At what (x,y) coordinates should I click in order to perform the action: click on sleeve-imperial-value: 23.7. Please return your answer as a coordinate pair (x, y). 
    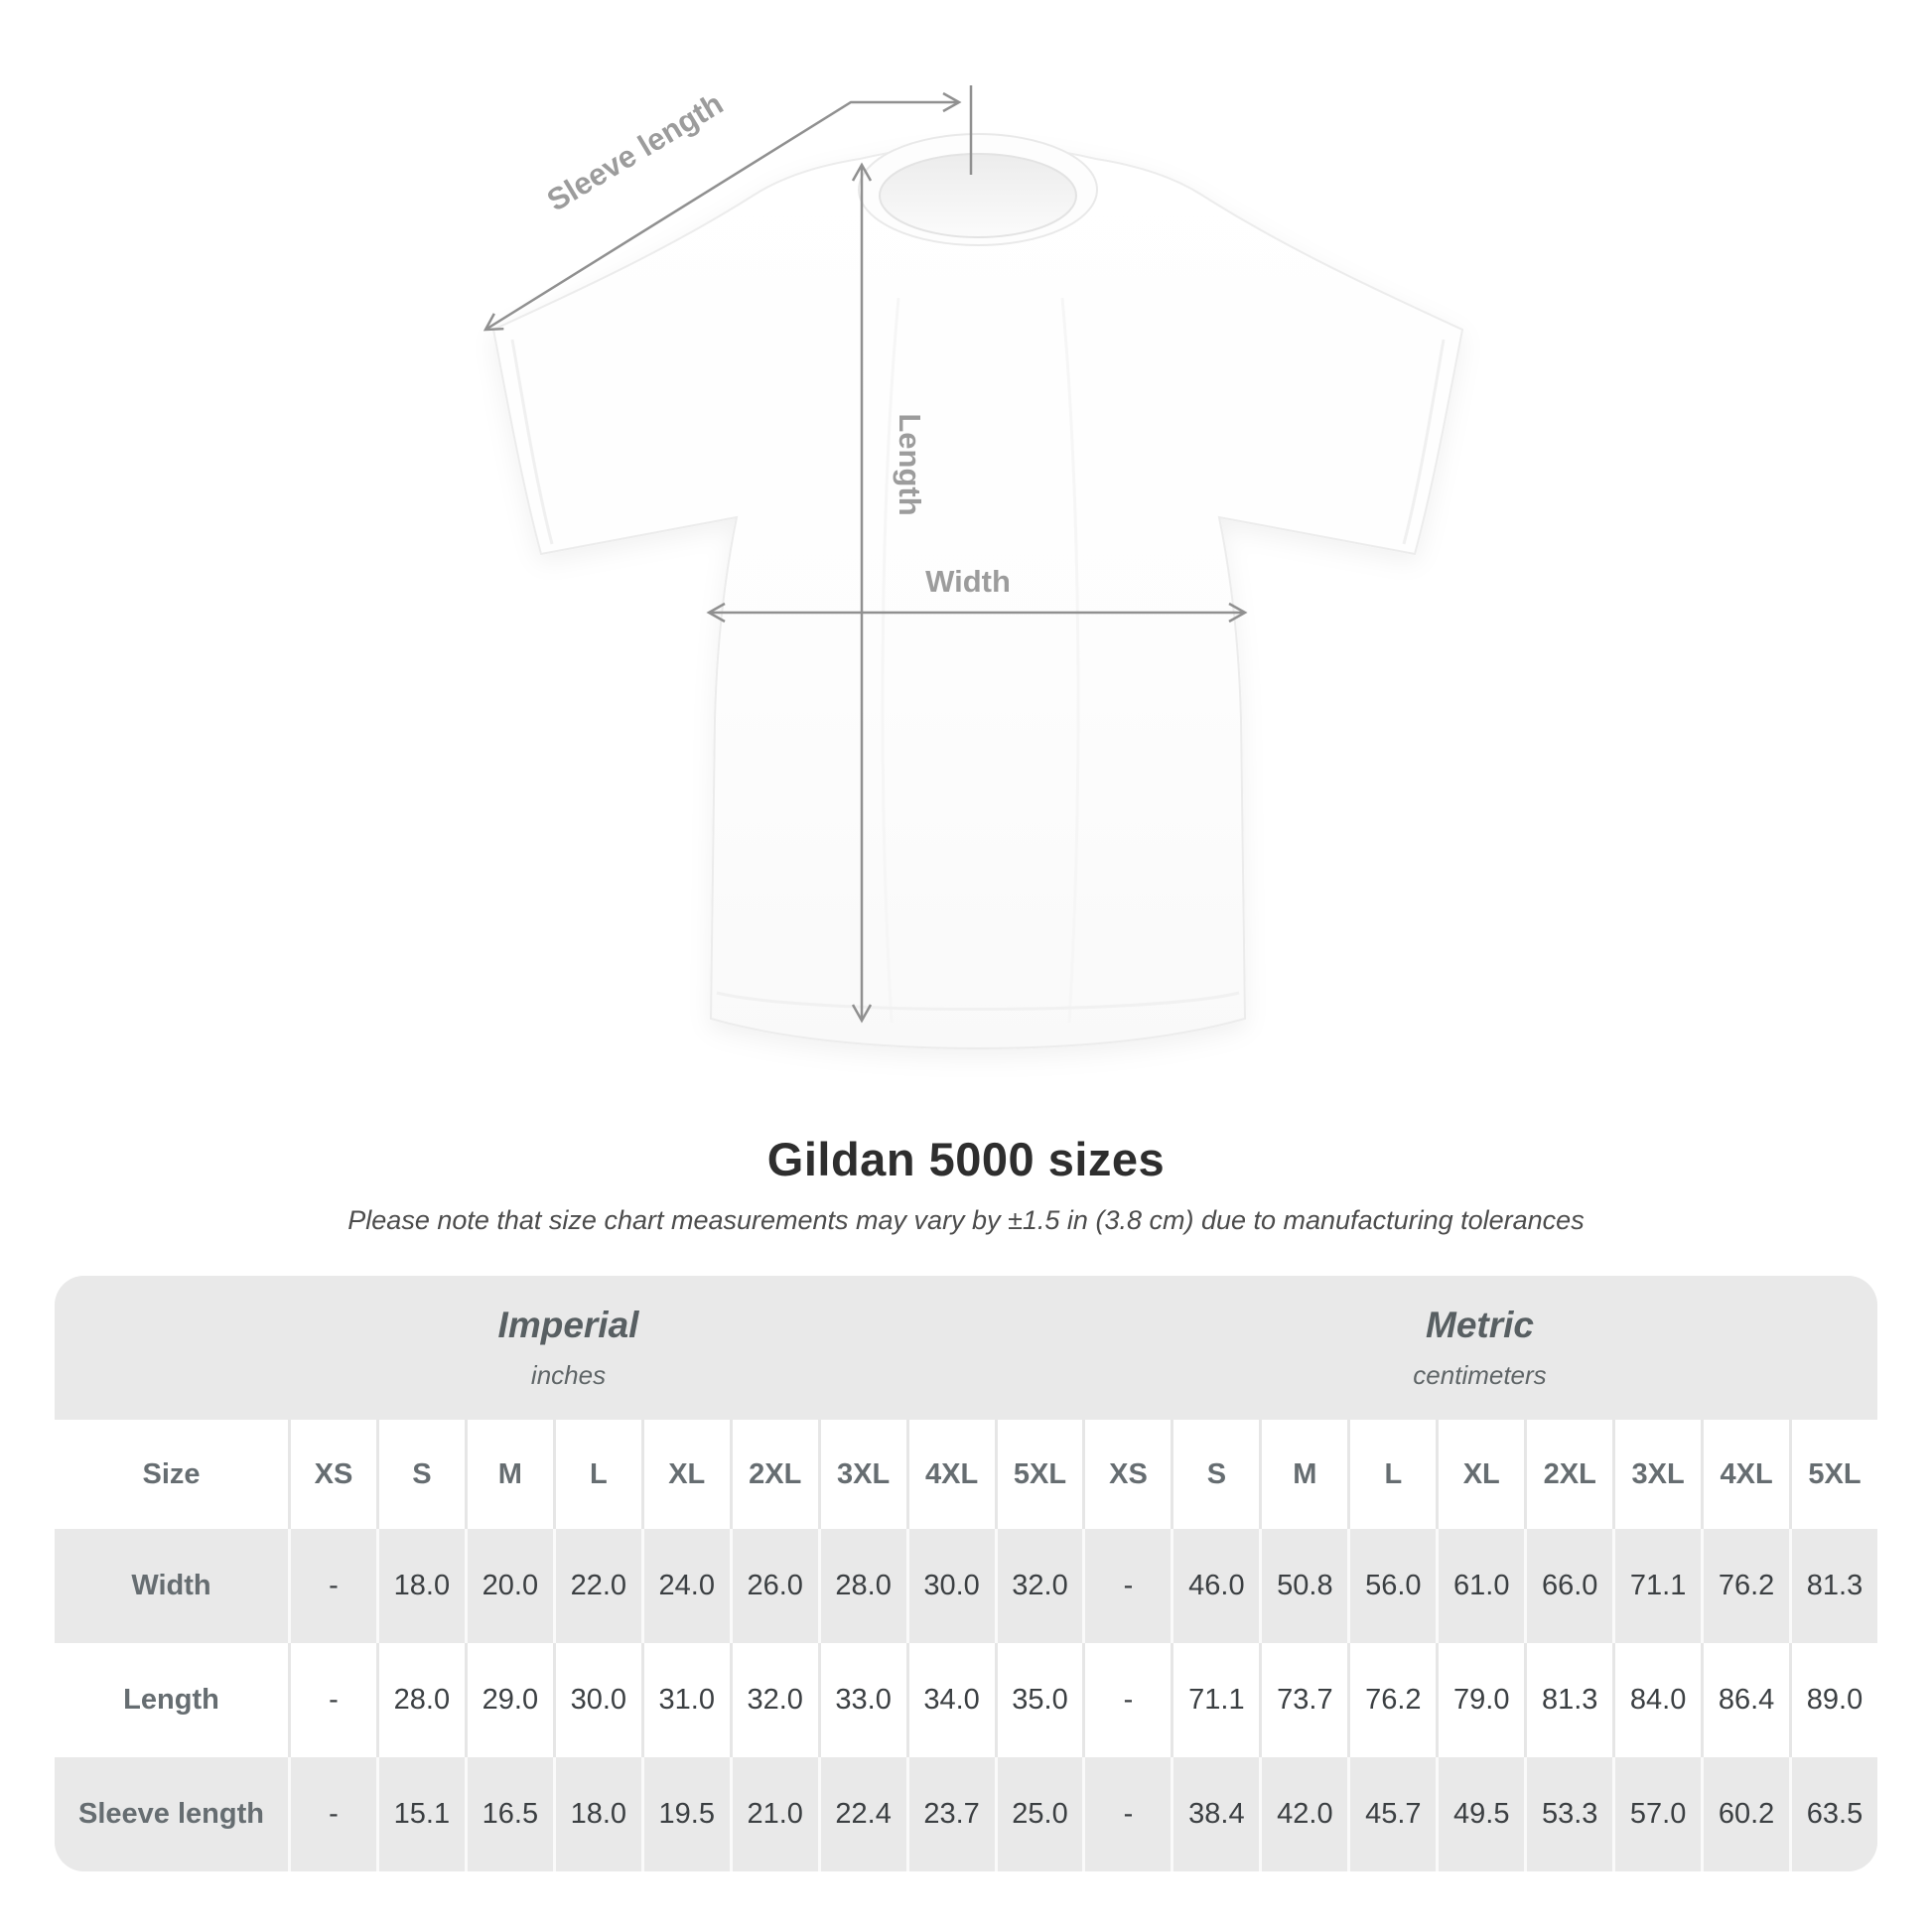
    Looking at the image, I should click on (950, 1814).